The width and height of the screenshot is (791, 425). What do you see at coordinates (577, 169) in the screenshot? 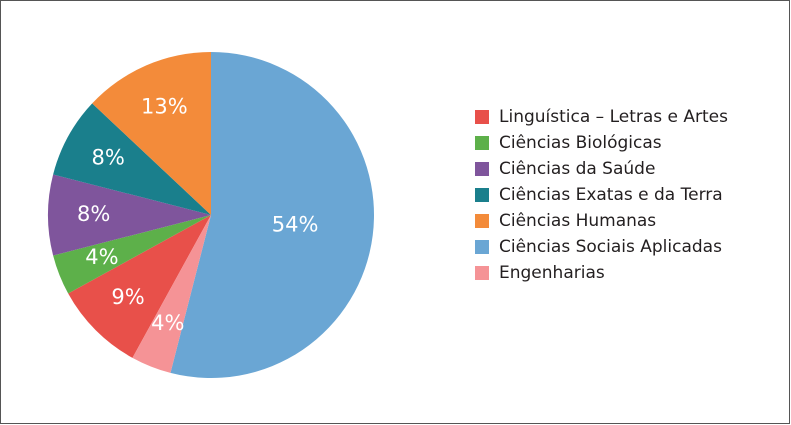
I see `legend-label: Ciências da Saúde` at bounding box center [577, 169].